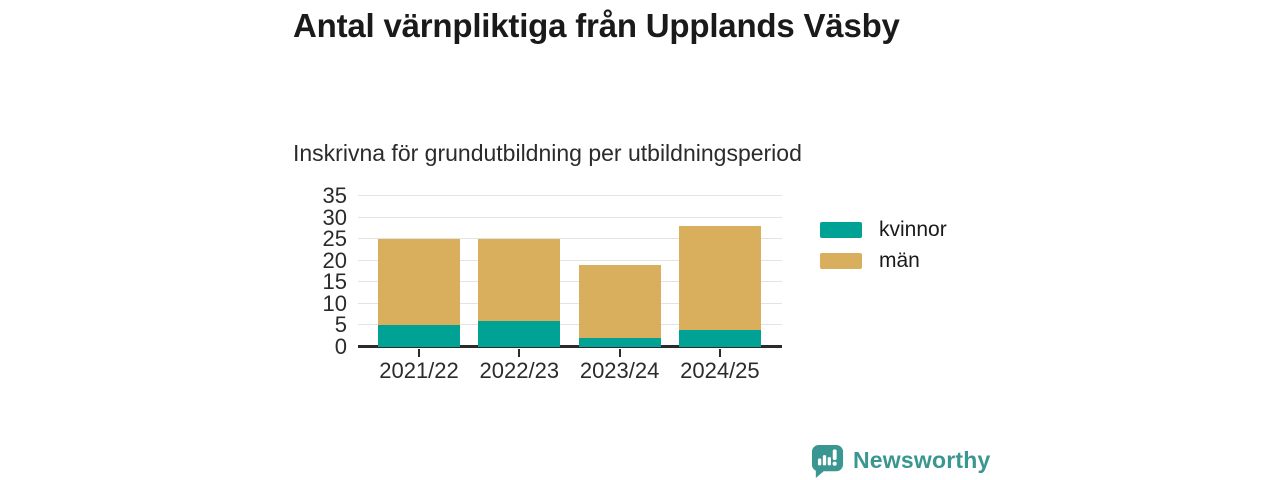 The image size is (1280, 480). Describe the element at coordinates (596, 25) in the screenshot. I see `chart-title: Antal värnpliktiga från Upplands Väsby` at that location.